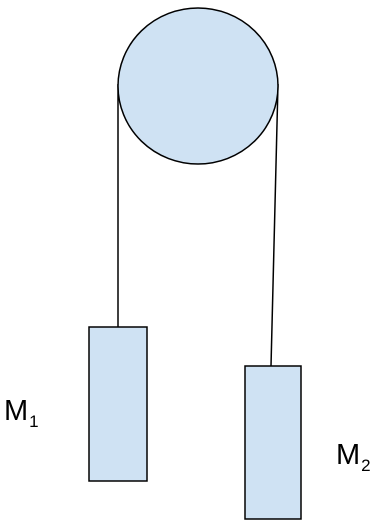  I want to click on mass-m1-block, so click(118, 404).